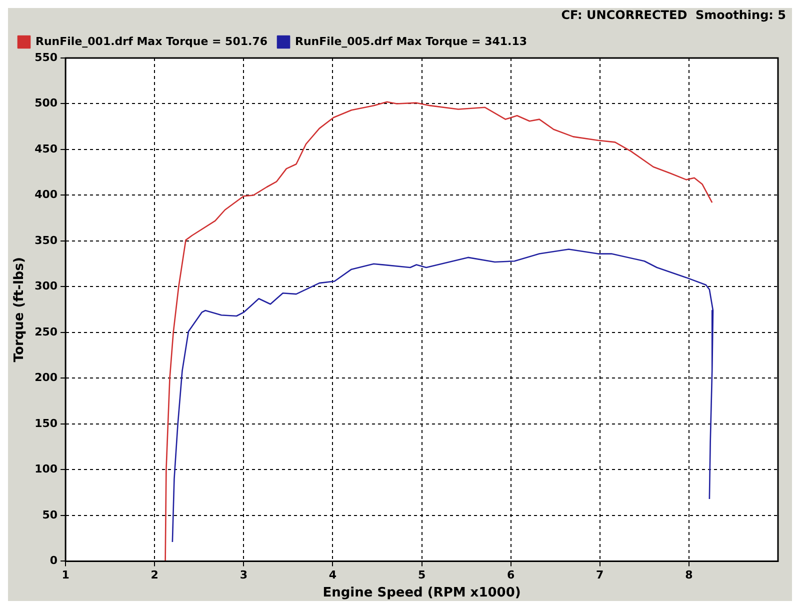  What do you see at coordinates (511, 575) in the screenshot?
I see `x-tick-label: 6` at bounding box center [511, 575].